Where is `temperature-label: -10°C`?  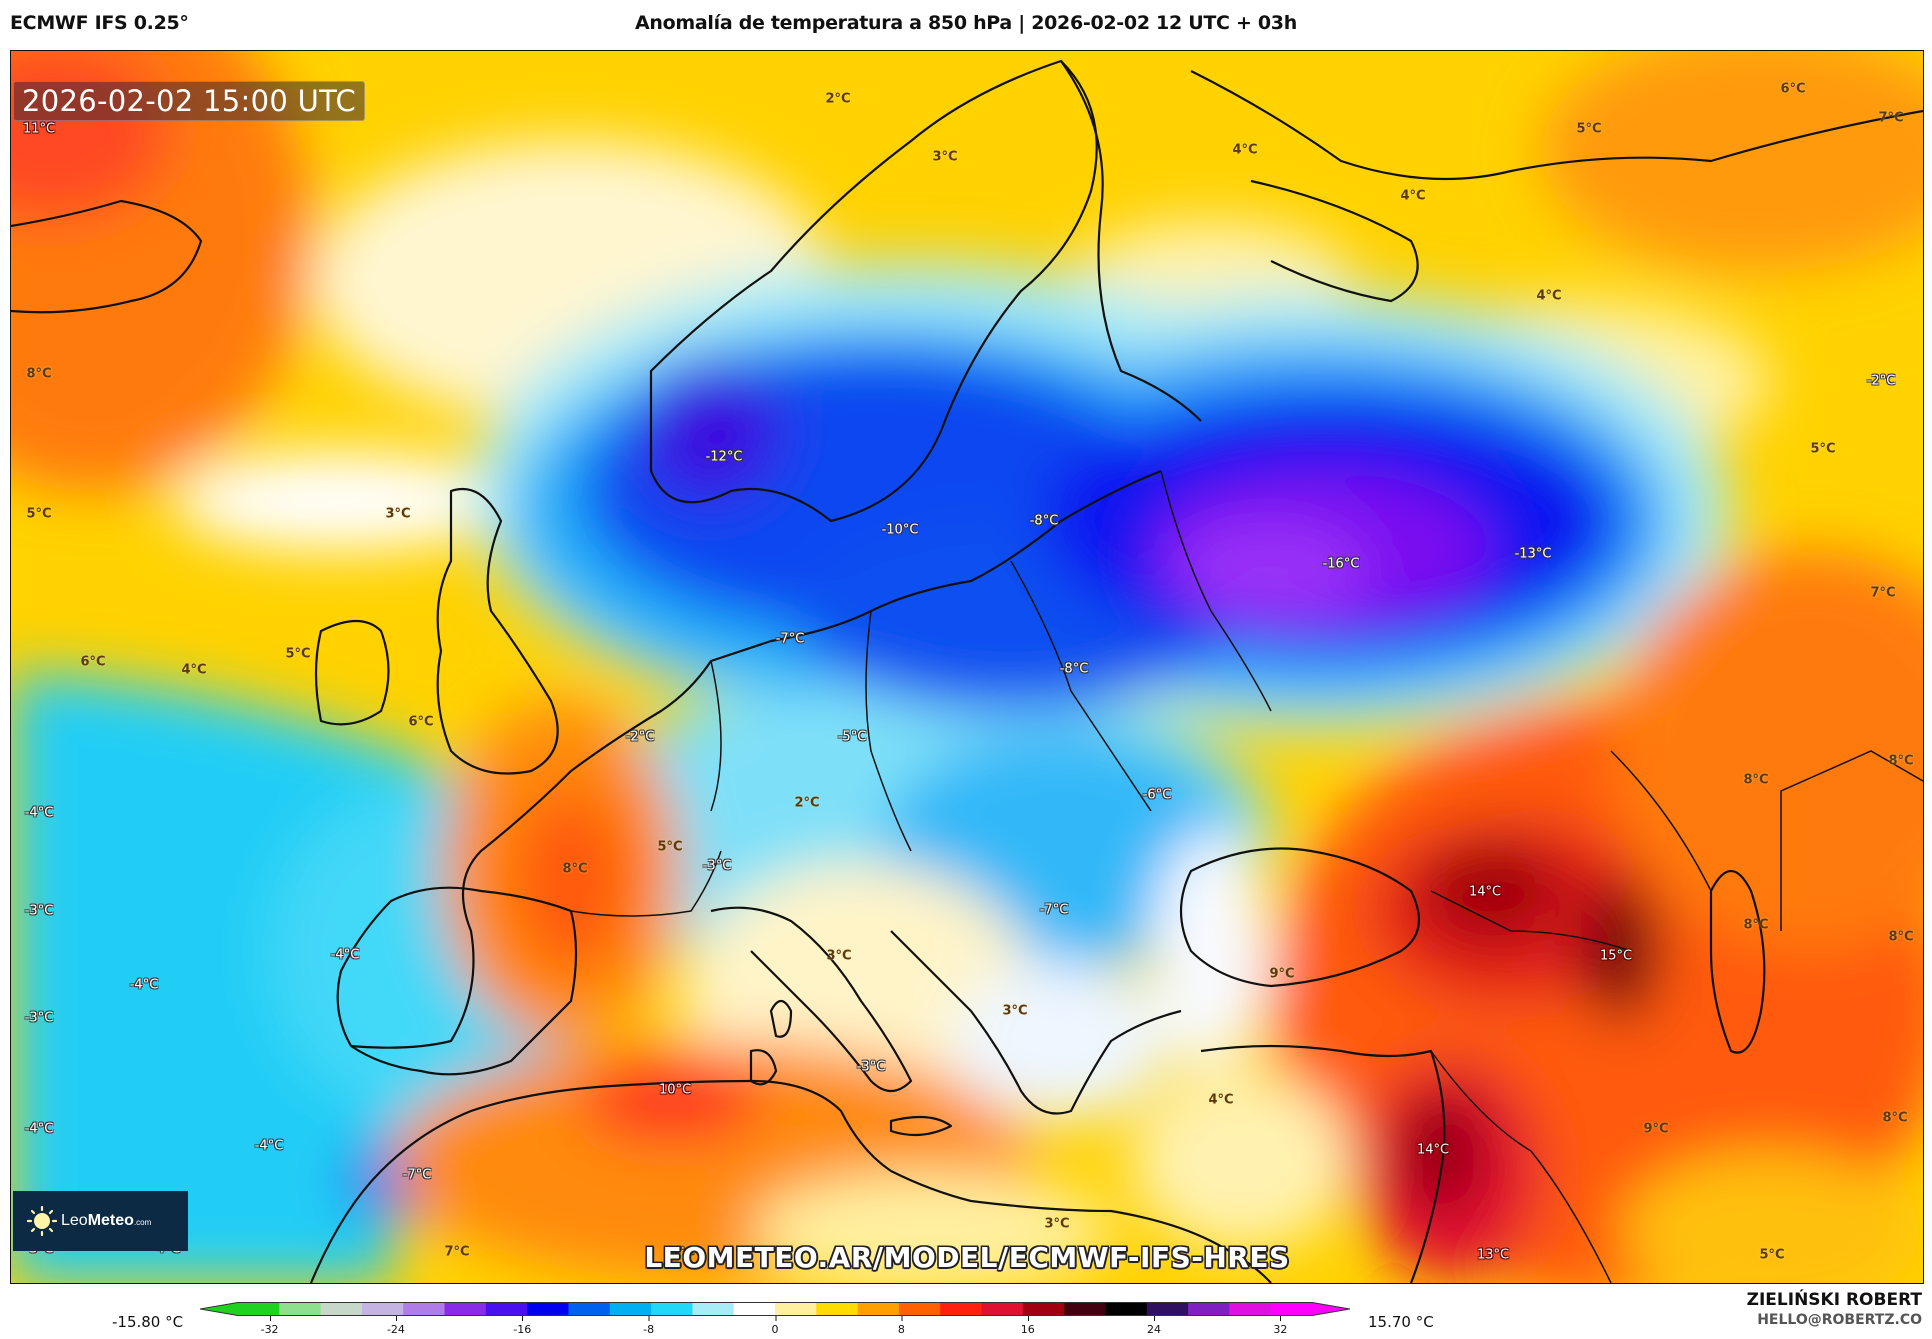 temperature-label: -10°C is located at coordinates (900, 530).